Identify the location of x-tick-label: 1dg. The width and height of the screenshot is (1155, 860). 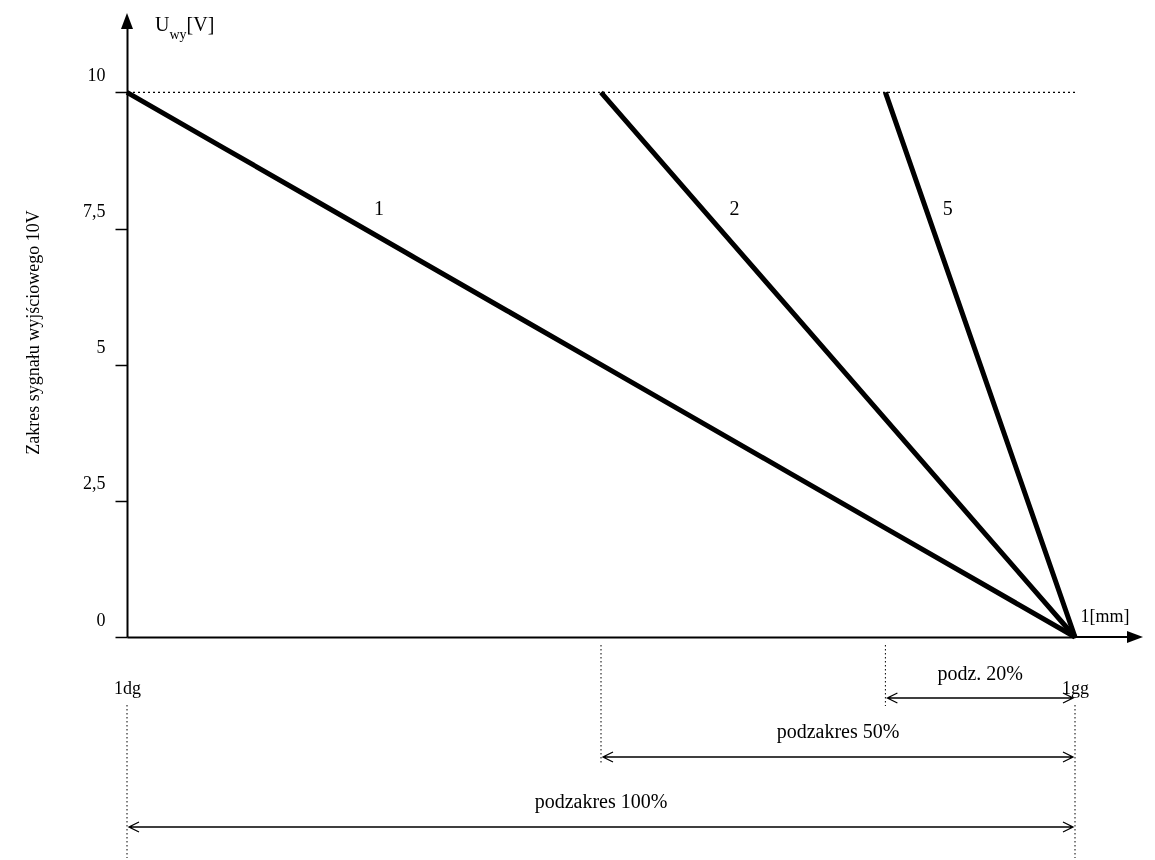
(127, 687).